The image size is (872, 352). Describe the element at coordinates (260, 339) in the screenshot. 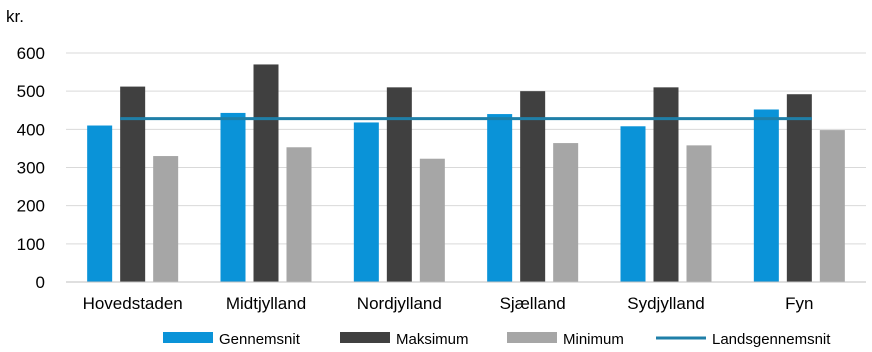

I see `legend-label-gennemsnit: Gennemsnit` at that location.